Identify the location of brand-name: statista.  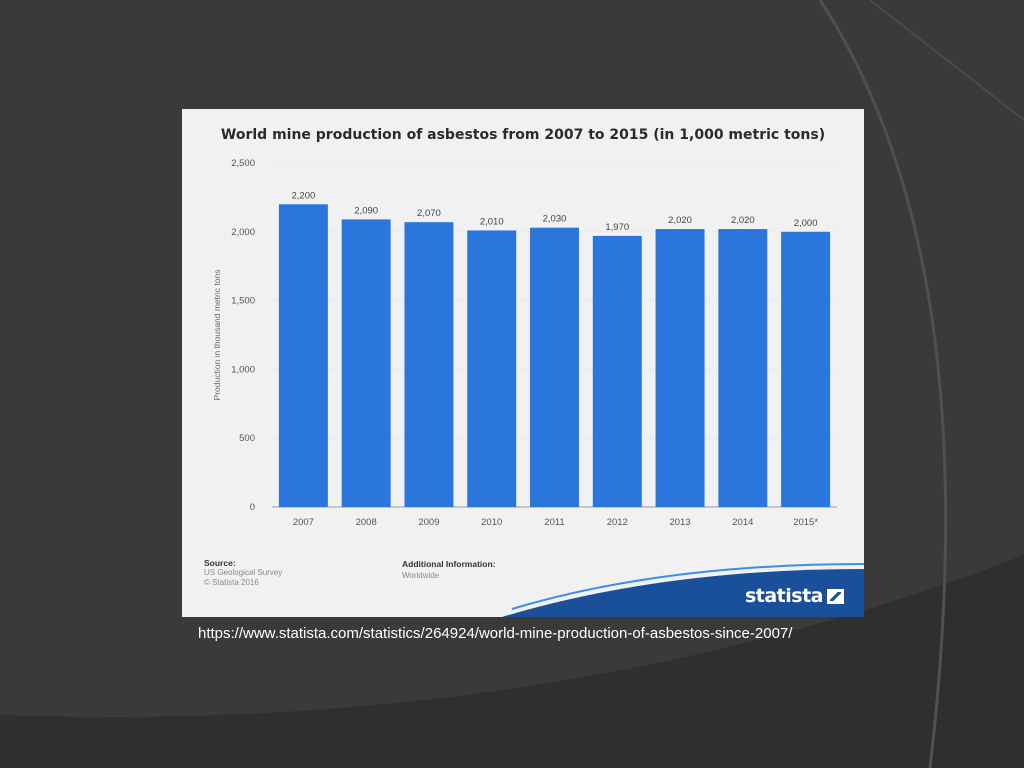
(784, 596).